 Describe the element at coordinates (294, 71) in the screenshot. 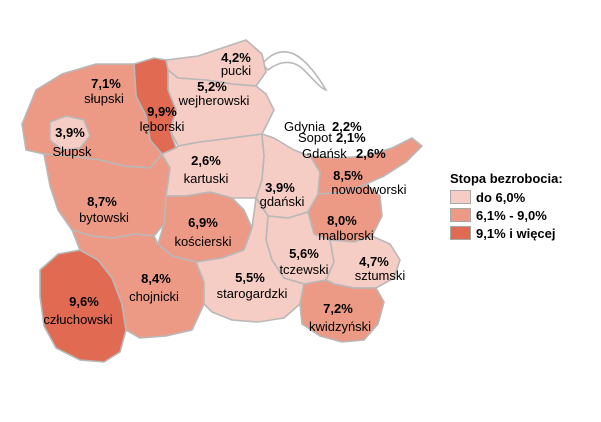

I see `hel-peninsula` at that location.